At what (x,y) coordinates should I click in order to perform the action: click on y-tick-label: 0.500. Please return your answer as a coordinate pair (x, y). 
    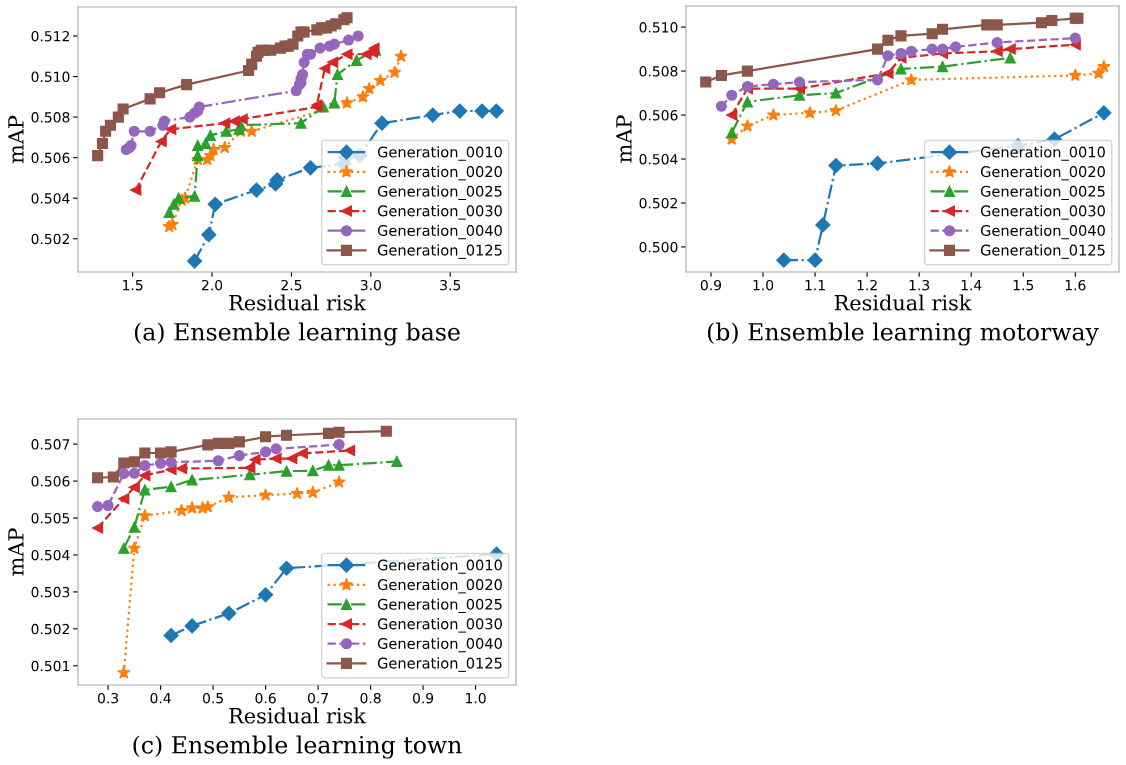
    Looking at the image, I should click on (658, 247).